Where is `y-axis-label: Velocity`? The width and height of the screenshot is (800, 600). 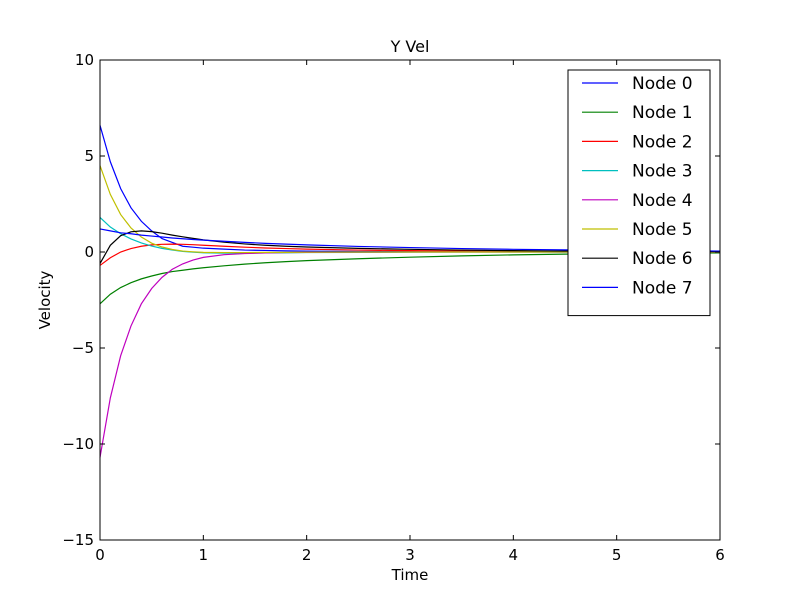
y-axis-label: Velocity is located at coordinates (45, 299).